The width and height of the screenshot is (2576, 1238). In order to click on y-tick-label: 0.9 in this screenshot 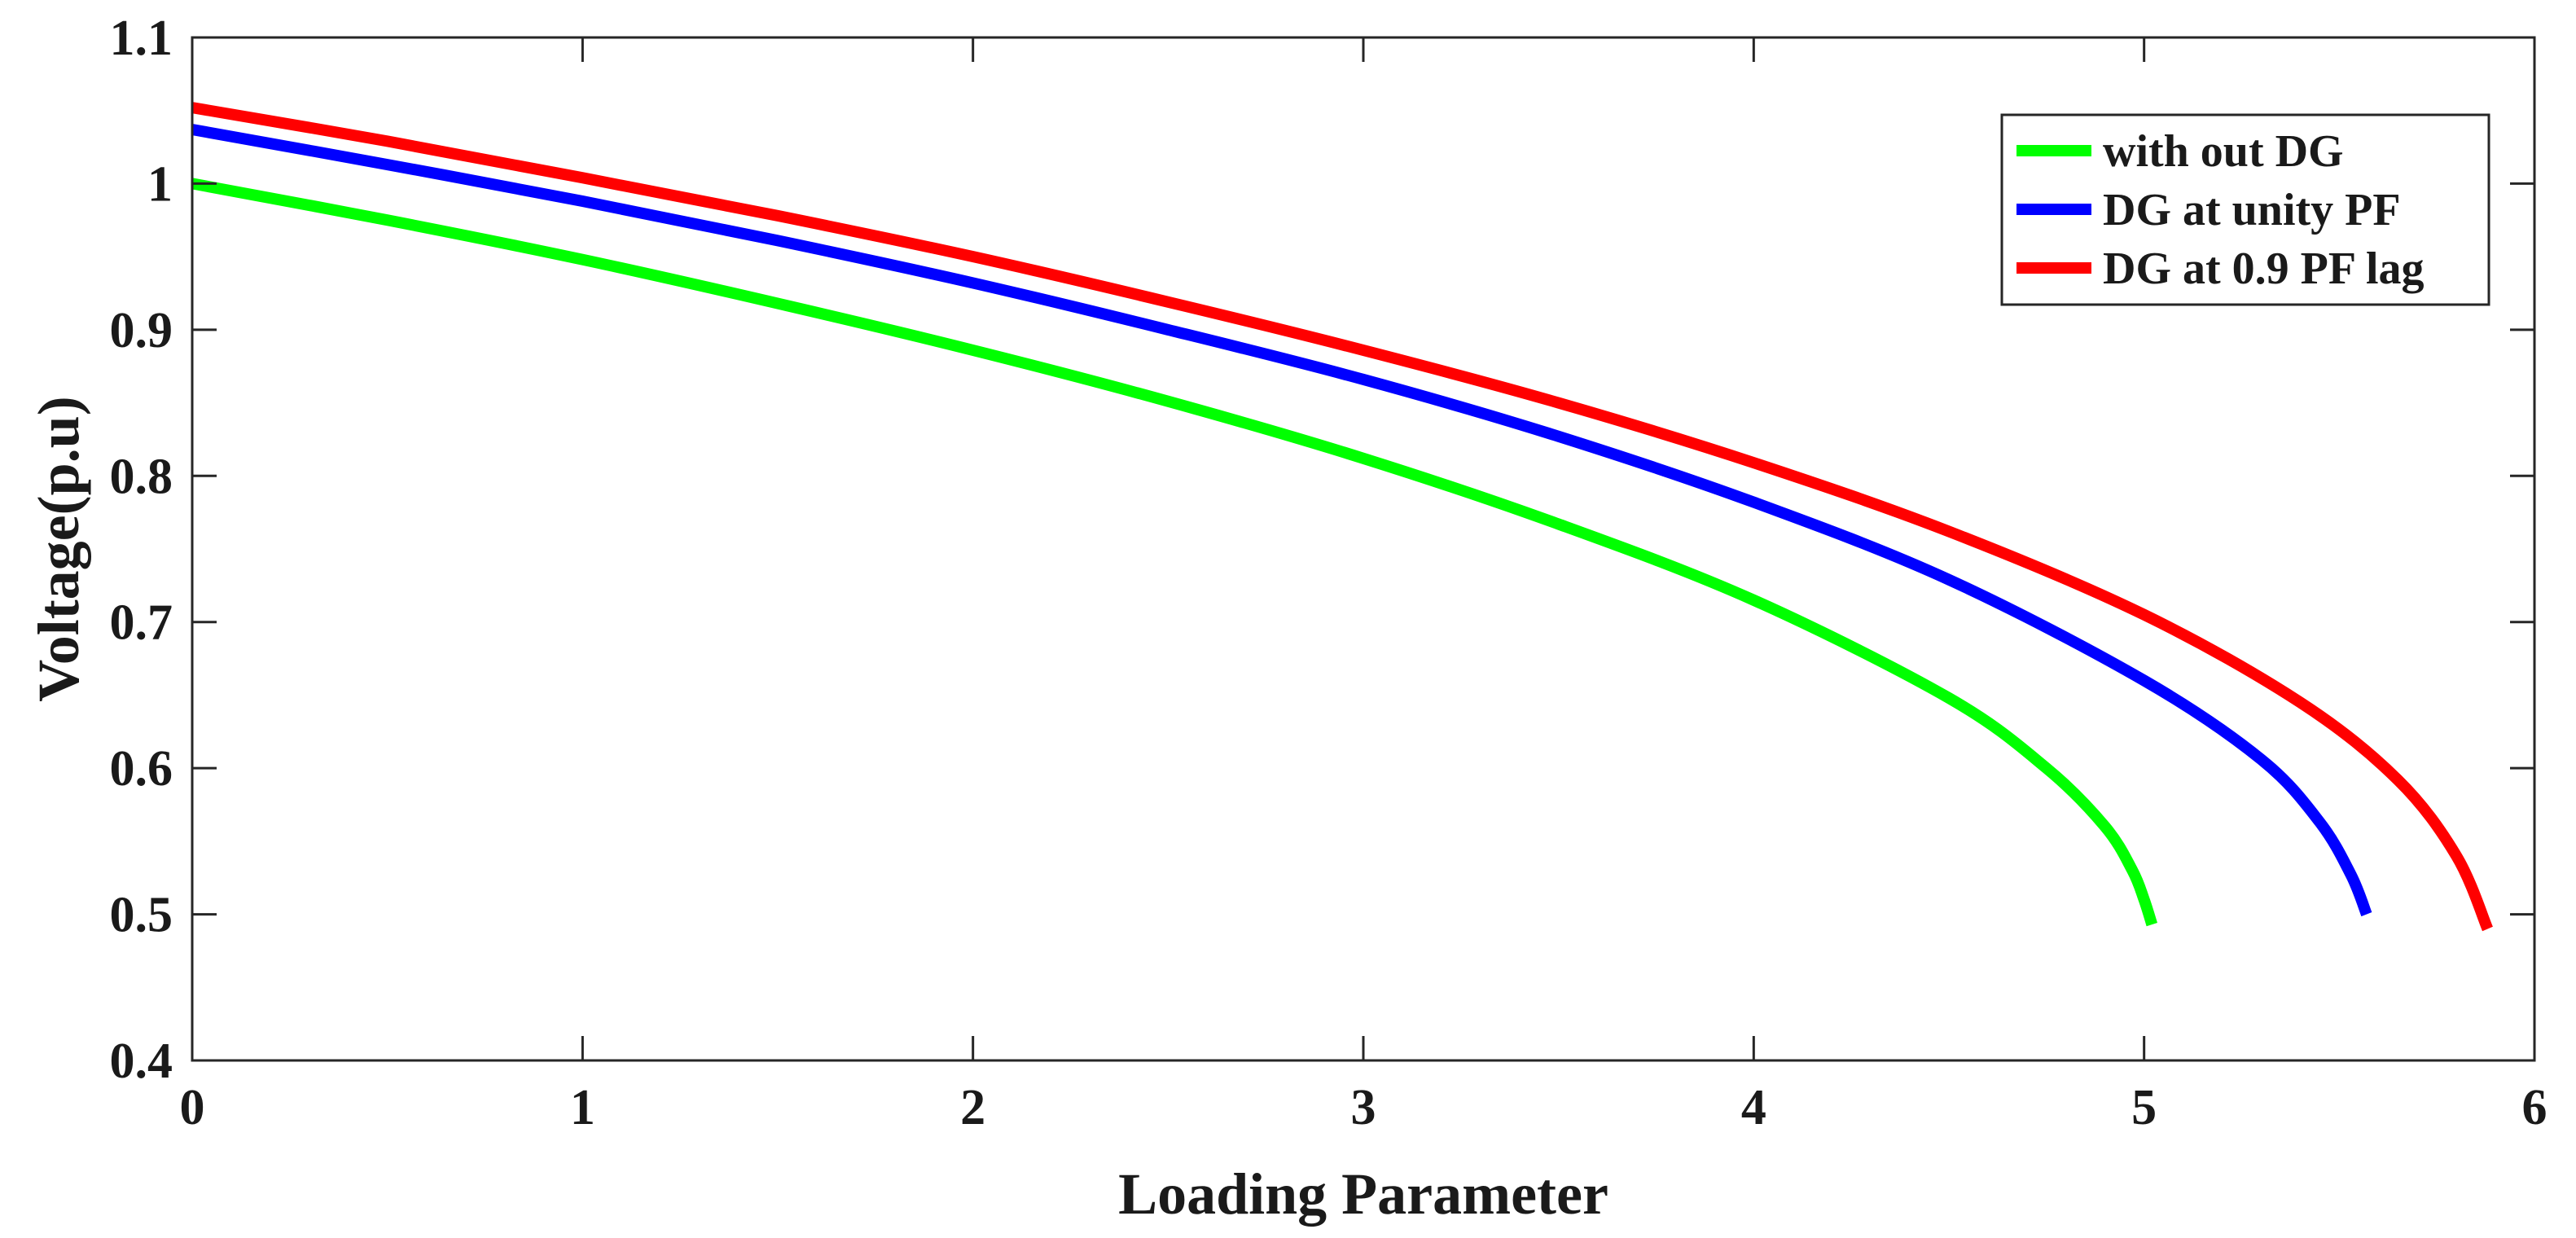, I will do `click(141, 330)`.